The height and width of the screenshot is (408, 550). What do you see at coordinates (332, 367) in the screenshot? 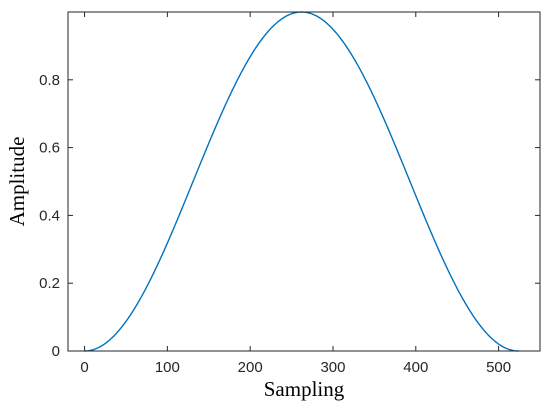
I see `x-tick-label: 300` at bounding box center [332, 367].